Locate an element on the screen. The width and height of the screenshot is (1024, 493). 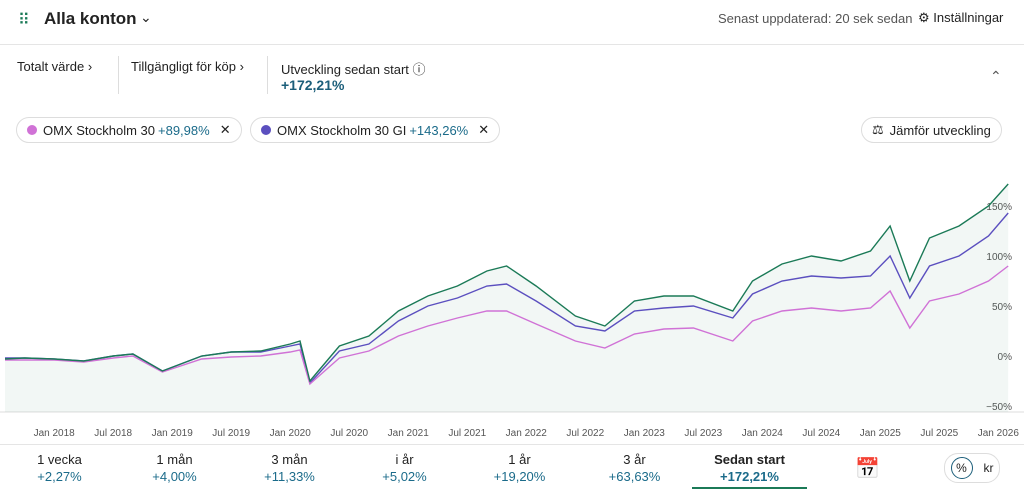
compare-button: ⚖ Jämför utveckling is located at coordinates (931, 130).